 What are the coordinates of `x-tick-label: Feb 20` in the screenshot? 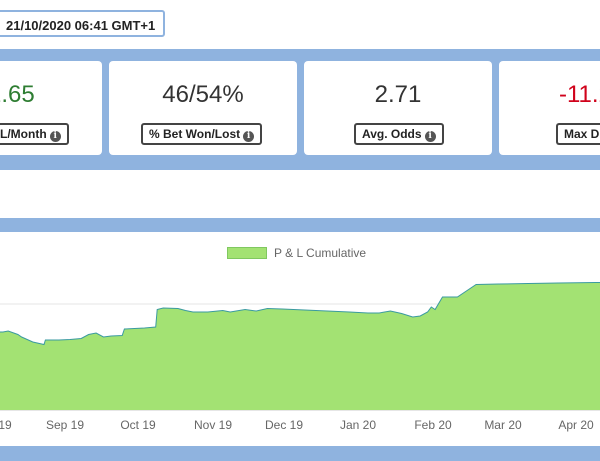 It's located at (433, 425).